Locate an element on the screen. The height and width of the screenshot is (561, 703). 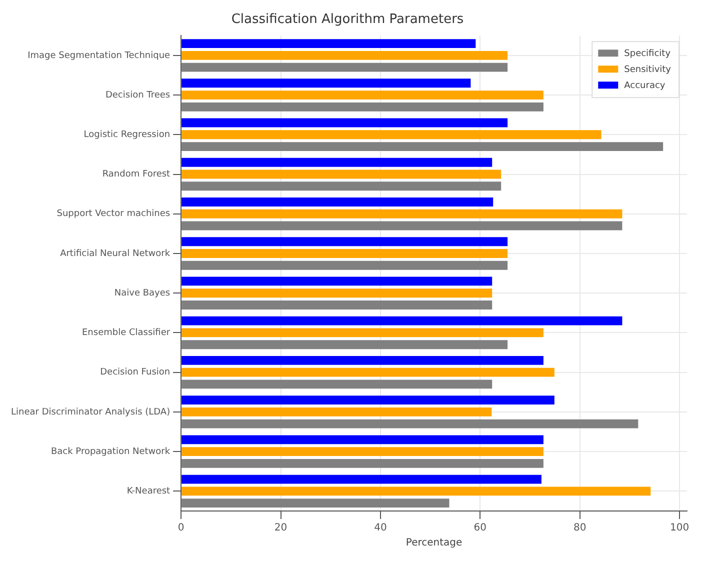
y-tick-label: Ensemble Classifier is located at coordinates (126, 333).